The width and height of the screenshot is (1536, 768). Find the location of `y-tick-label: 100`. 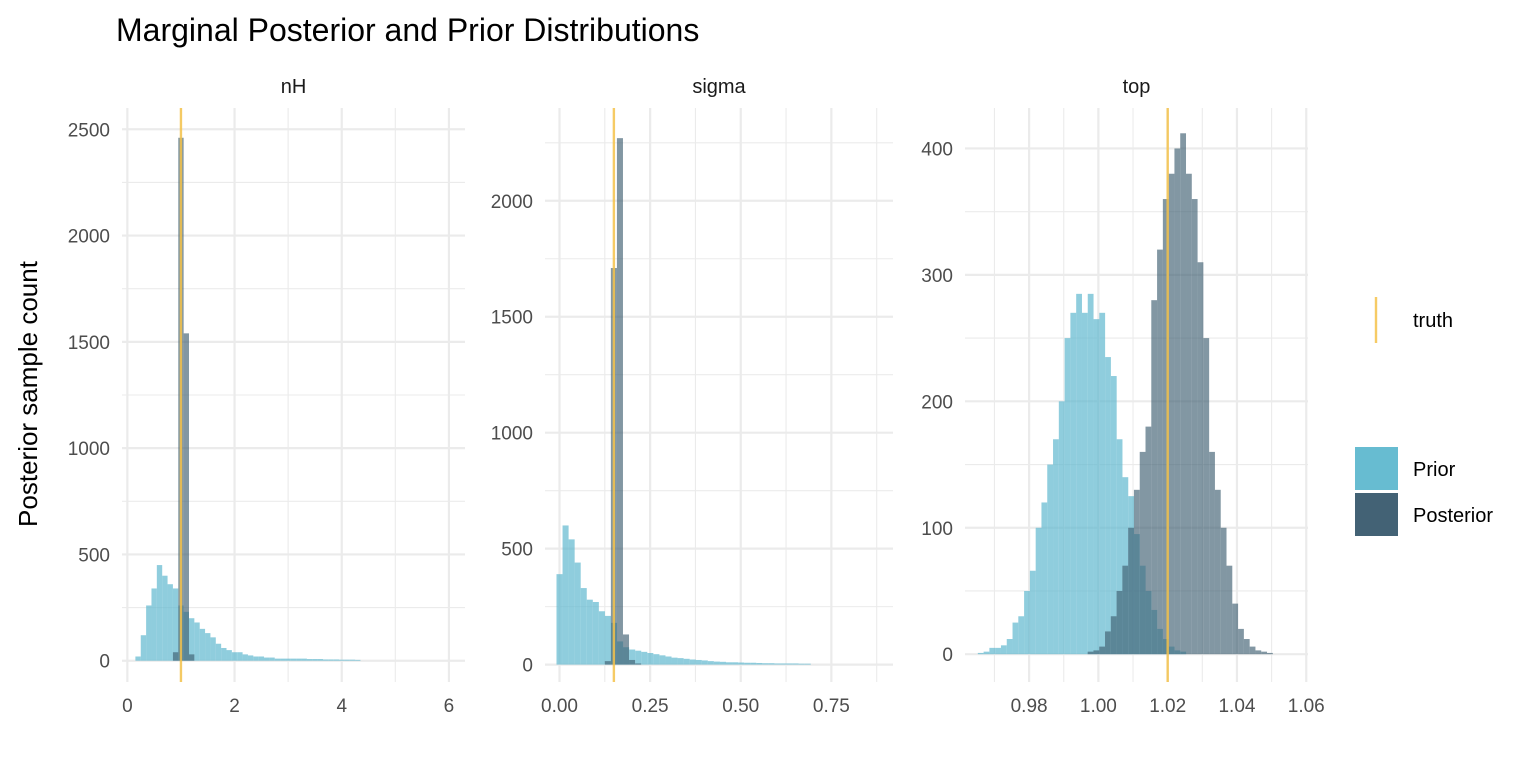

y-tick-label: 100 is located at coordinates (937, 529).